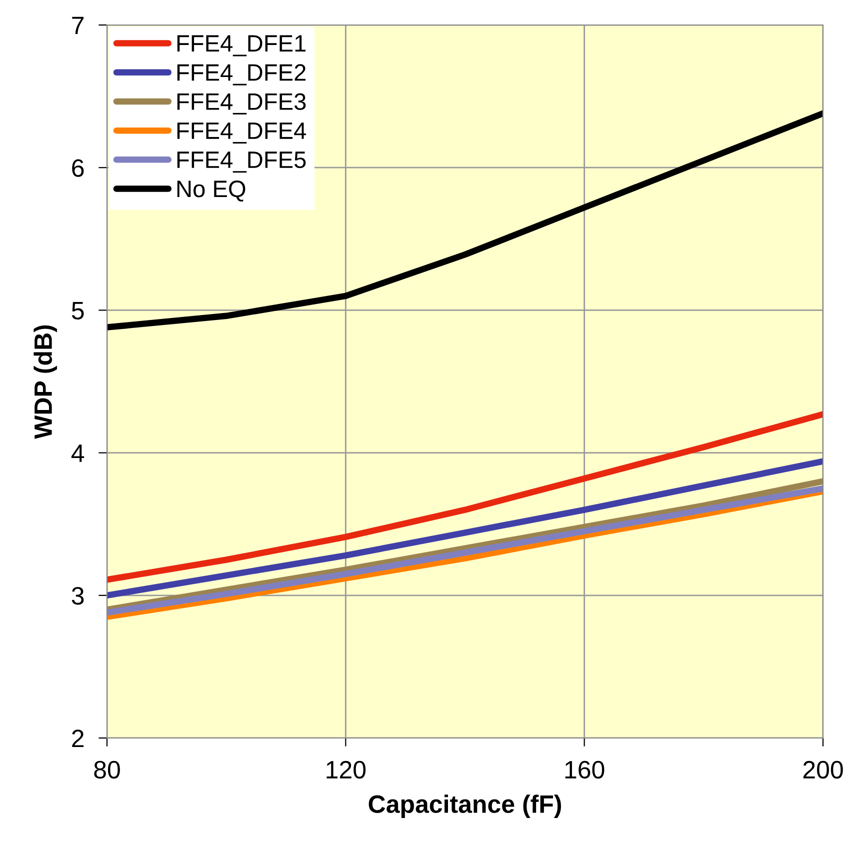  I want to click on legend-label: FFE4_DFE4, so click(241, 133).